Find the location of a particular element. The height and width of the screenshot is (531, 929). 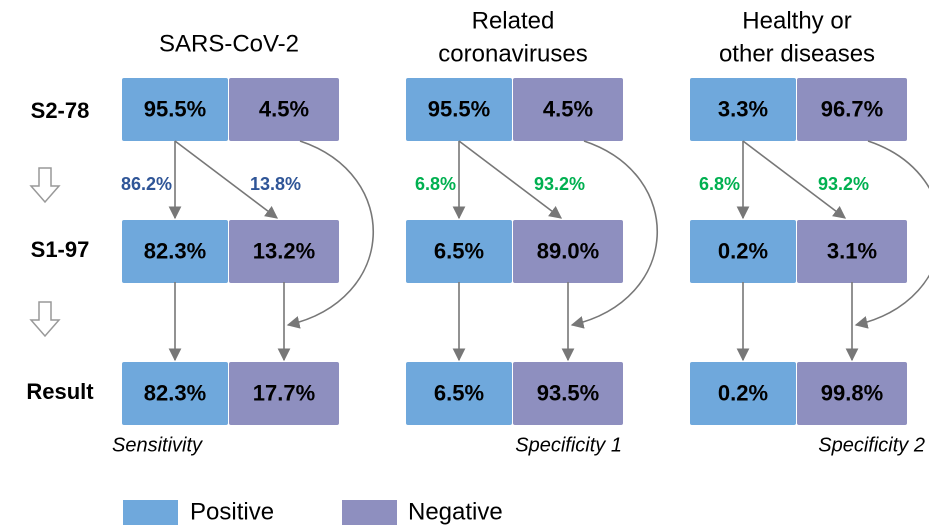

column-footer: Specificity 2 is located at coordinates (871, 445).